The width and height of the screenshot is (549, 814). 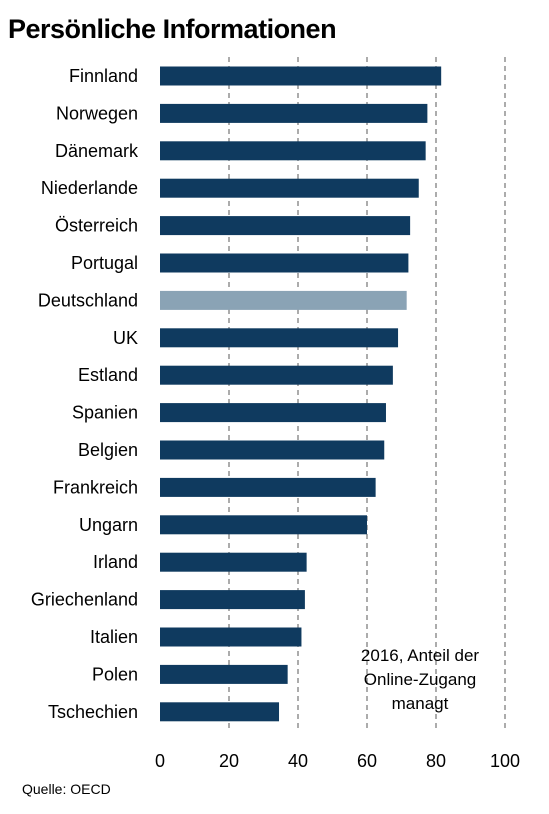 What do you see at coordinates (97, 151) in the screenshot?
I see `category-label: Dänemark` at bounding box center [97, 151].